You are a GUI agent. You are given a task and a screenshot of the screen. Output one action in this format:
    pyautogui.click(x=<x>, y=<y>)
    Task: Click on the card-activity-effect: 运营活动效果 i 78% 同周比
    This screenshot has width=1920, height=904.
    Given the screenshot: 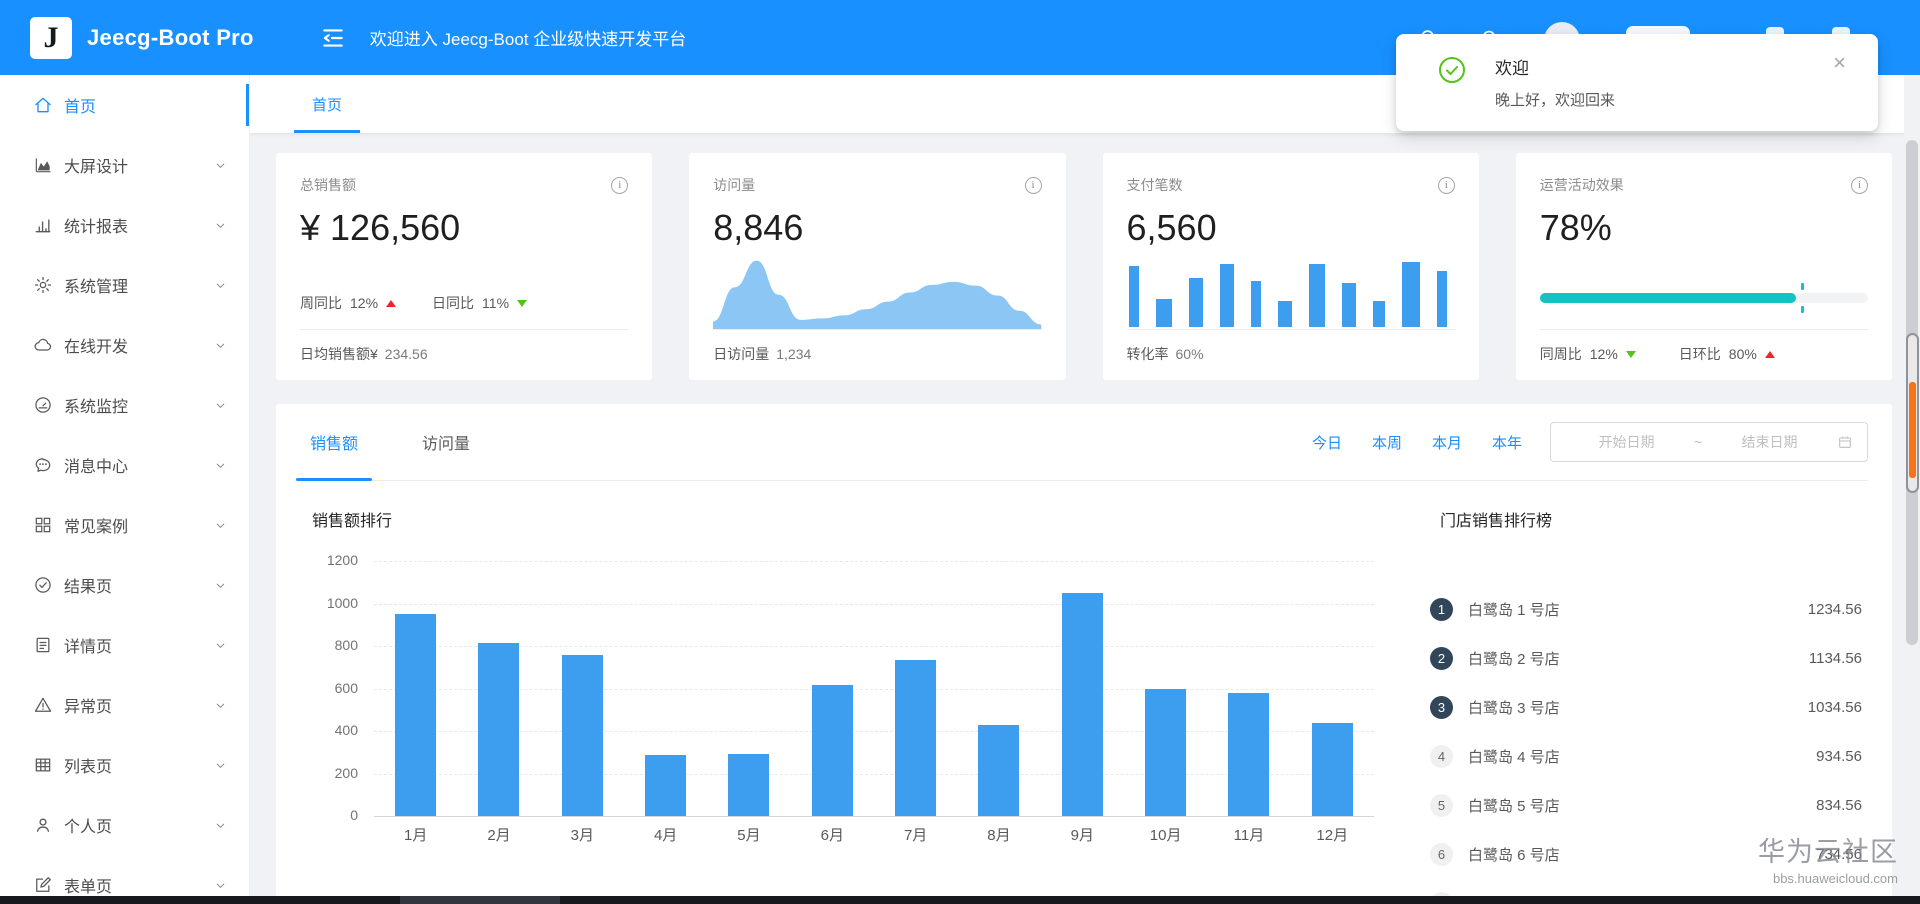 What is the action you would take?
    pyautogui.click(x=1703, y=266)
    